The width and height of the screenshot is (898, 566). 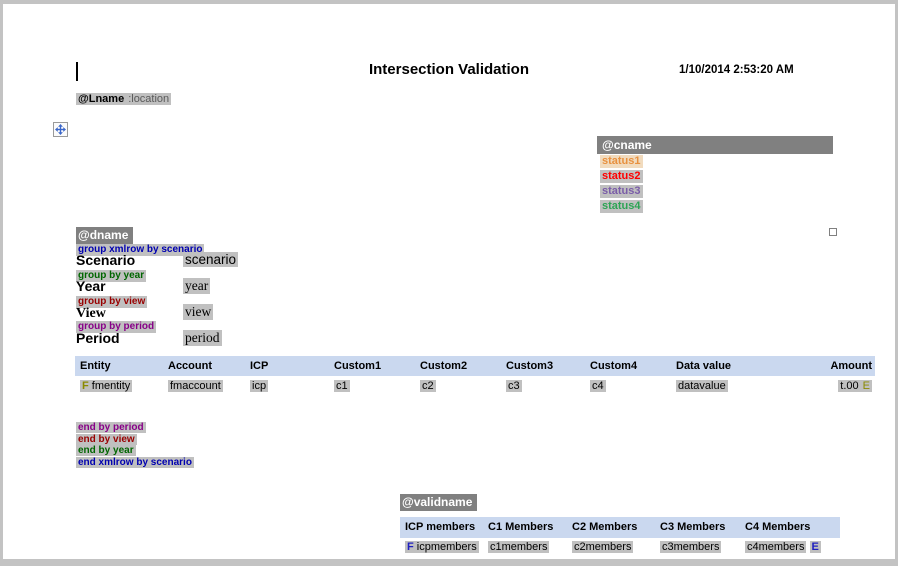 I want to click on icpmembers-field: icpmembers, so click(x=446, y=547).